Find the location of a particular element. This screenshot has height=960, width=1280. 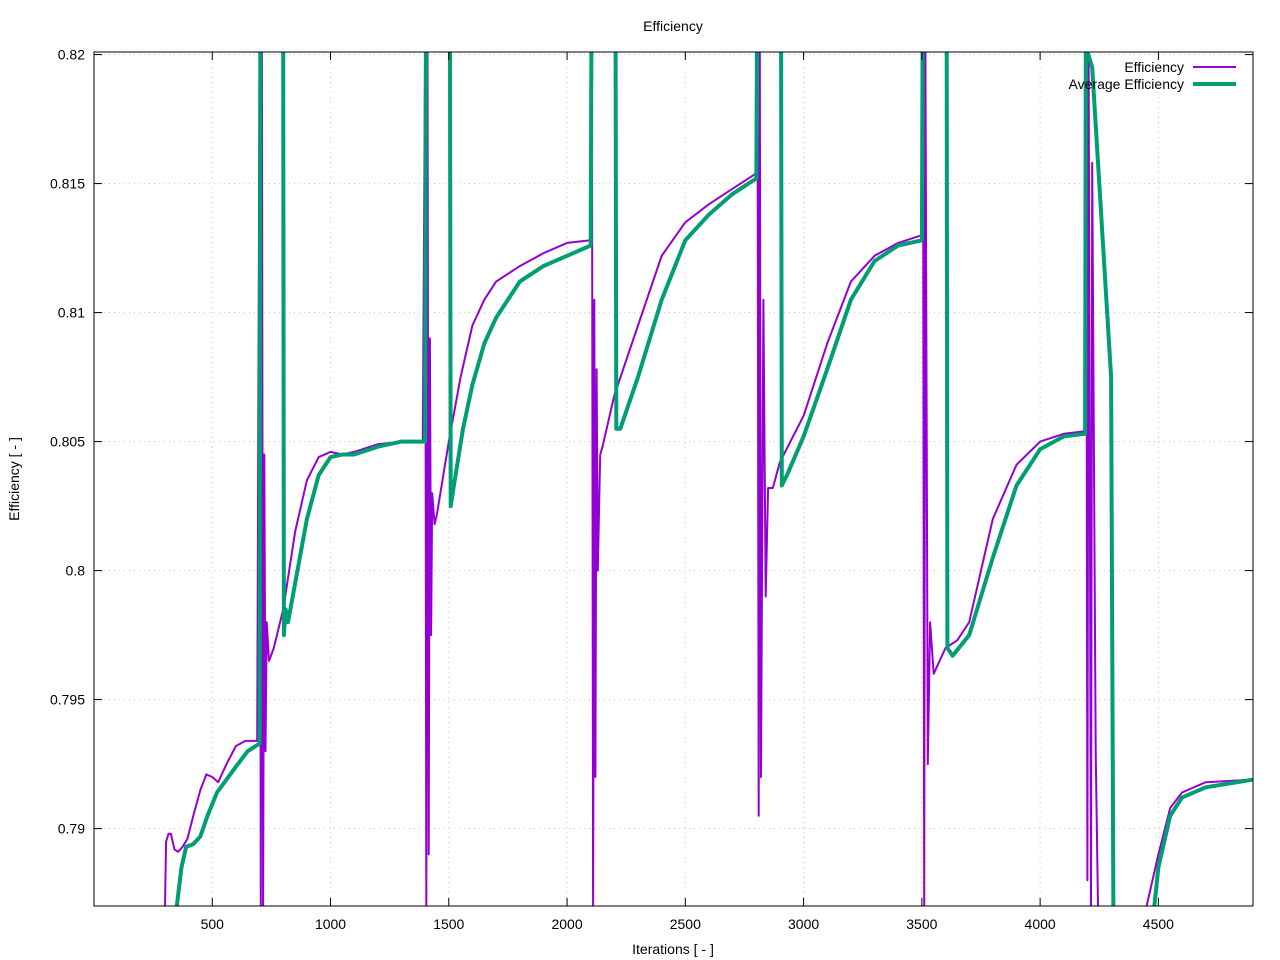

x-axis-label: Iterations [ - ] is located at coordinates (673, 949).